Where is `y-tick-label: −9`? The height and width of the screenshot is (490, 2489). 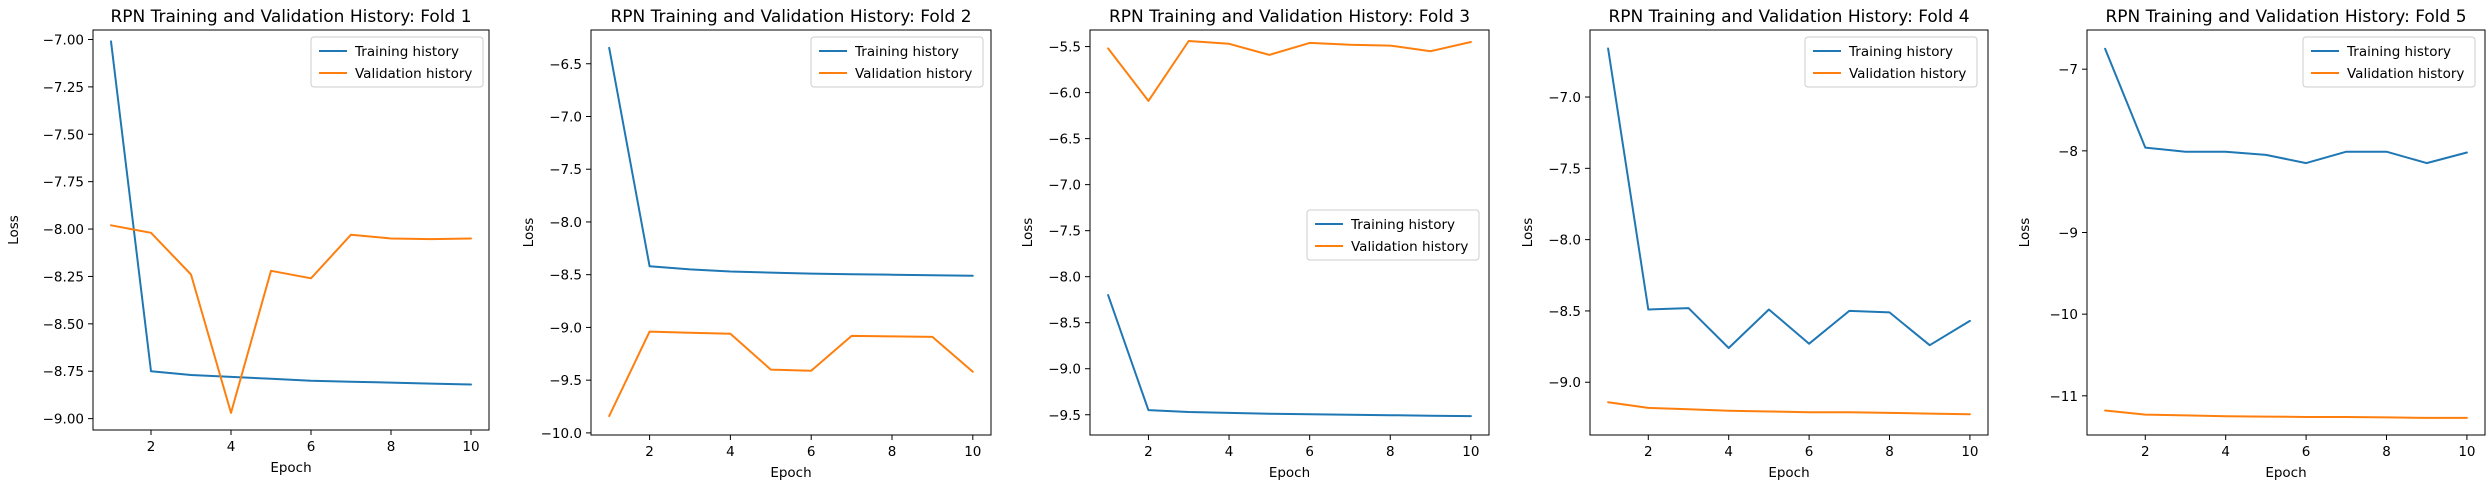
y-tick-label: −9 is located at coordinates (2068, 234).